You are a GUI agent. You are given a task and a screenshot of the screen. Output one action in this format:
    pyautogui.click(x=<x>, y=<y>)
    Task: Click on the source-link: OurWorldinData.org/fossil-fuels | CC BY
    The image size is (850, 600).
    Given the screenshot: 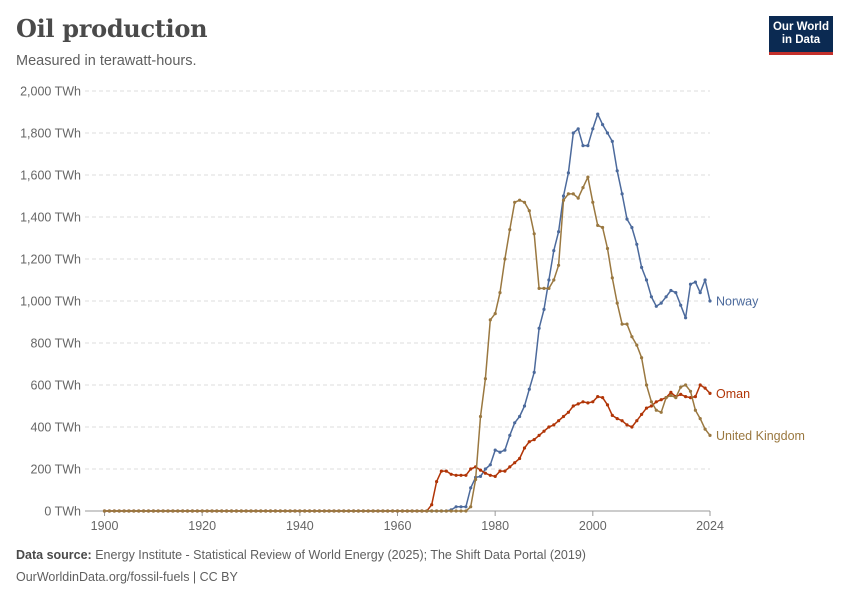 What is the action you would take?
    pyautogui.click(x=127, y=577)
    